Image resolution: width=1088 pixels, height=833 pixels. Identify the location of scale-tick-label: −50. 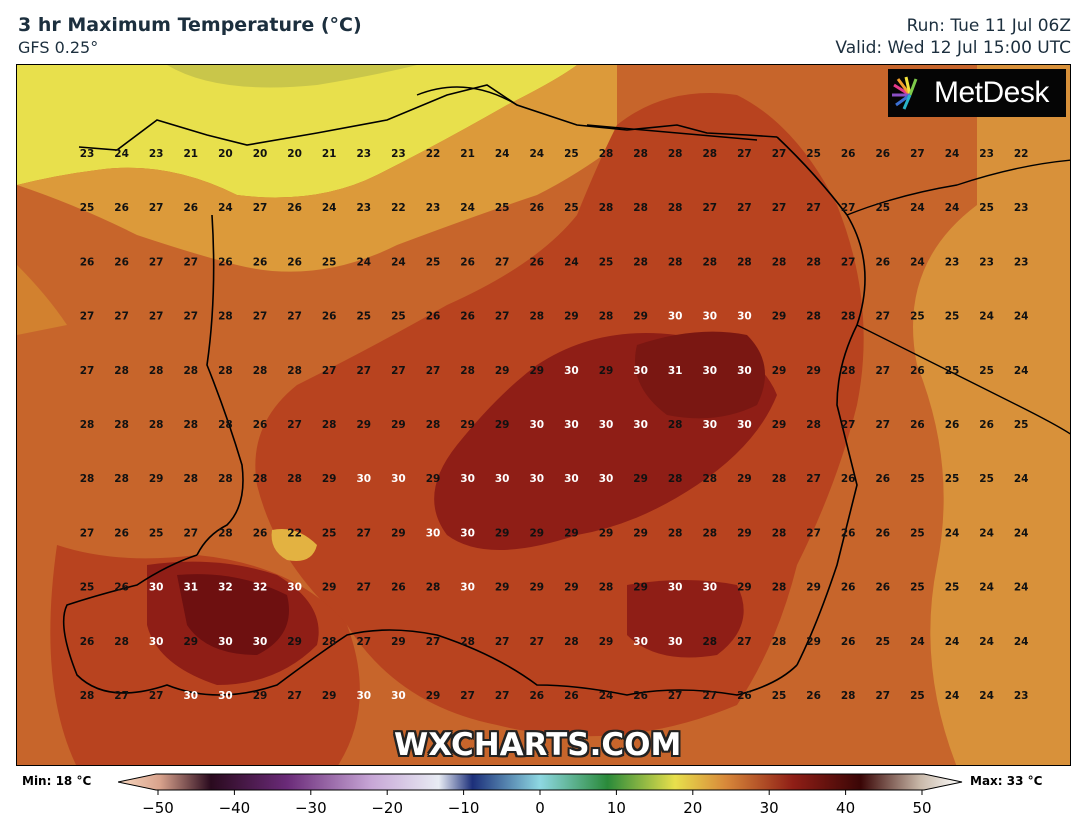
(158, 808).